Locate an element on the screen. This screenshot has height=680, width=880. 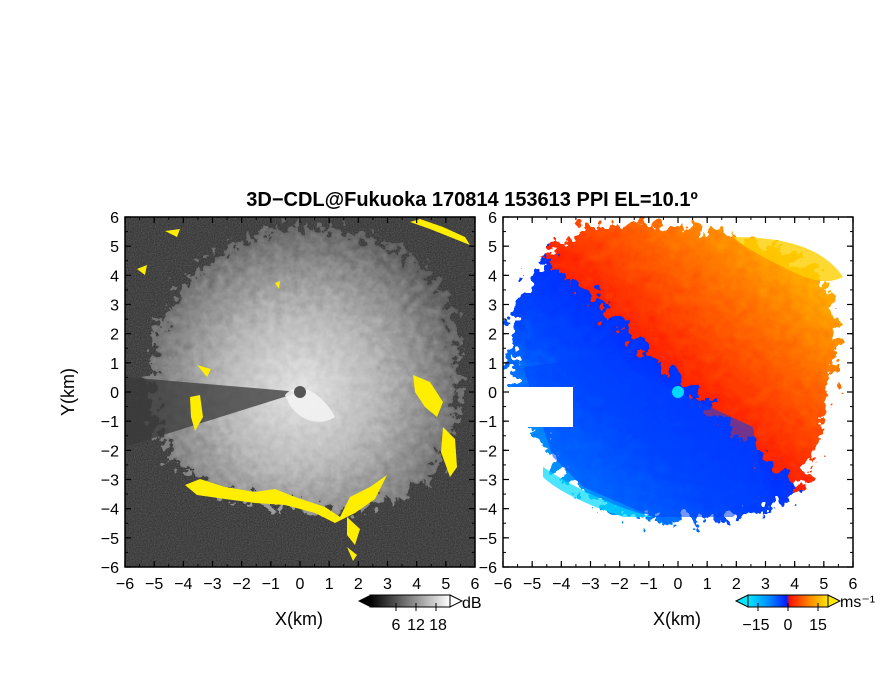
velocity-radar-site is located at coordinates (678, 392).